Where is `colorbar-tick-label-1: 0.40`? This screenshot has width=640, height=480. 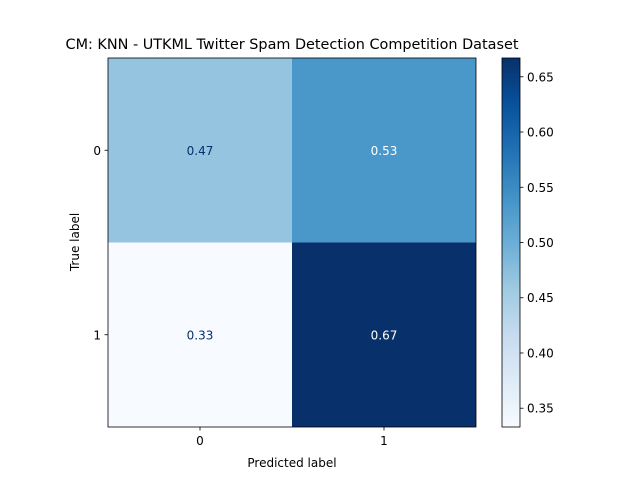
colorbar-tick-label-1: 0.40 is located at coordinates (540, 353).